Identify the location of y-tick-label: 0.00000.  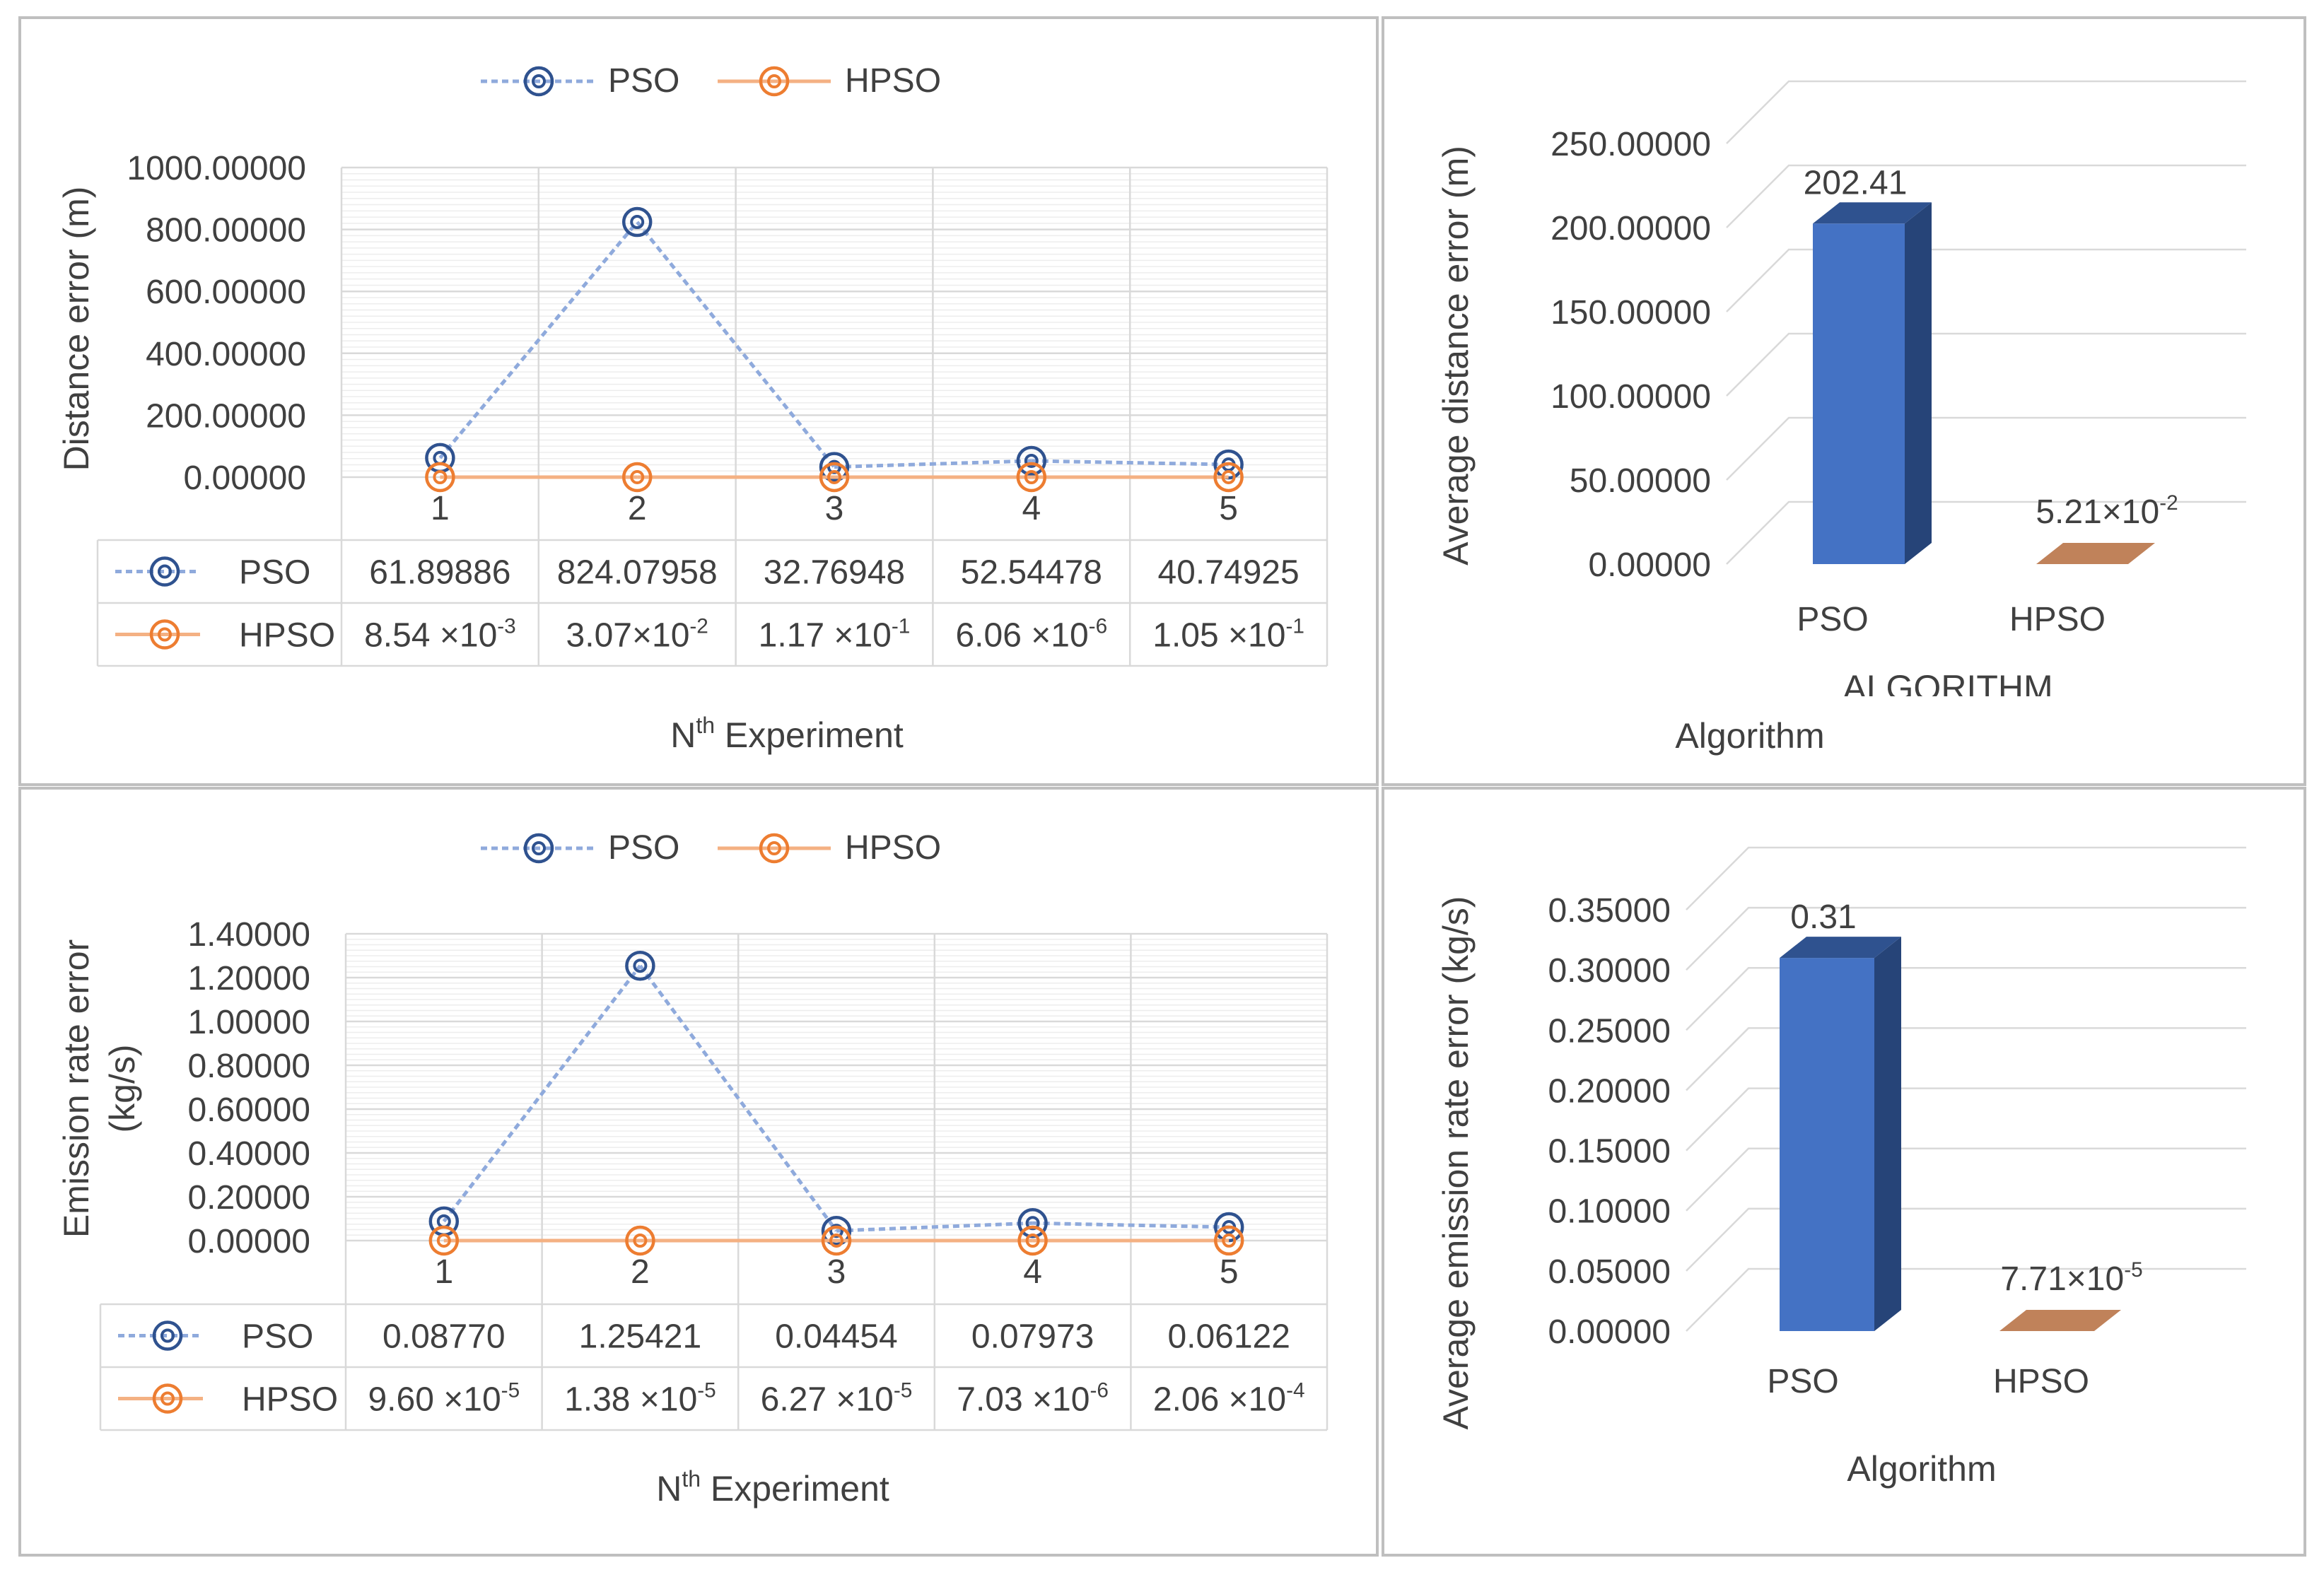
(1610, 1332).